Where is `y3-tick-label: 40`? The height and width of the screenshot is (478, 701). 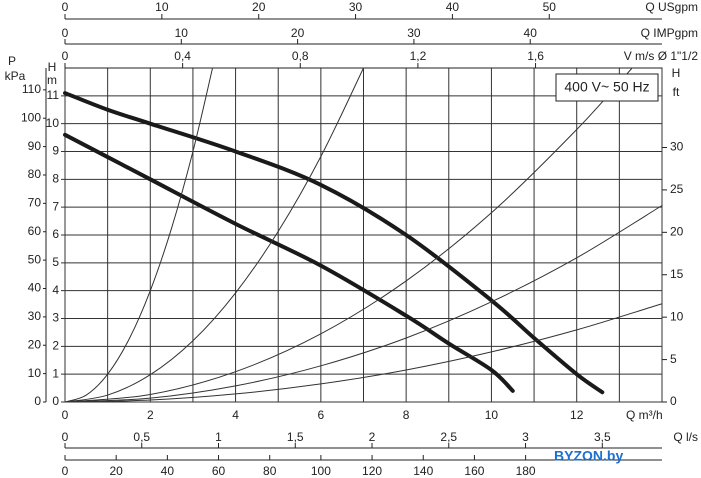 y3-tick-label: 40 is located at coordinates (35, 288).